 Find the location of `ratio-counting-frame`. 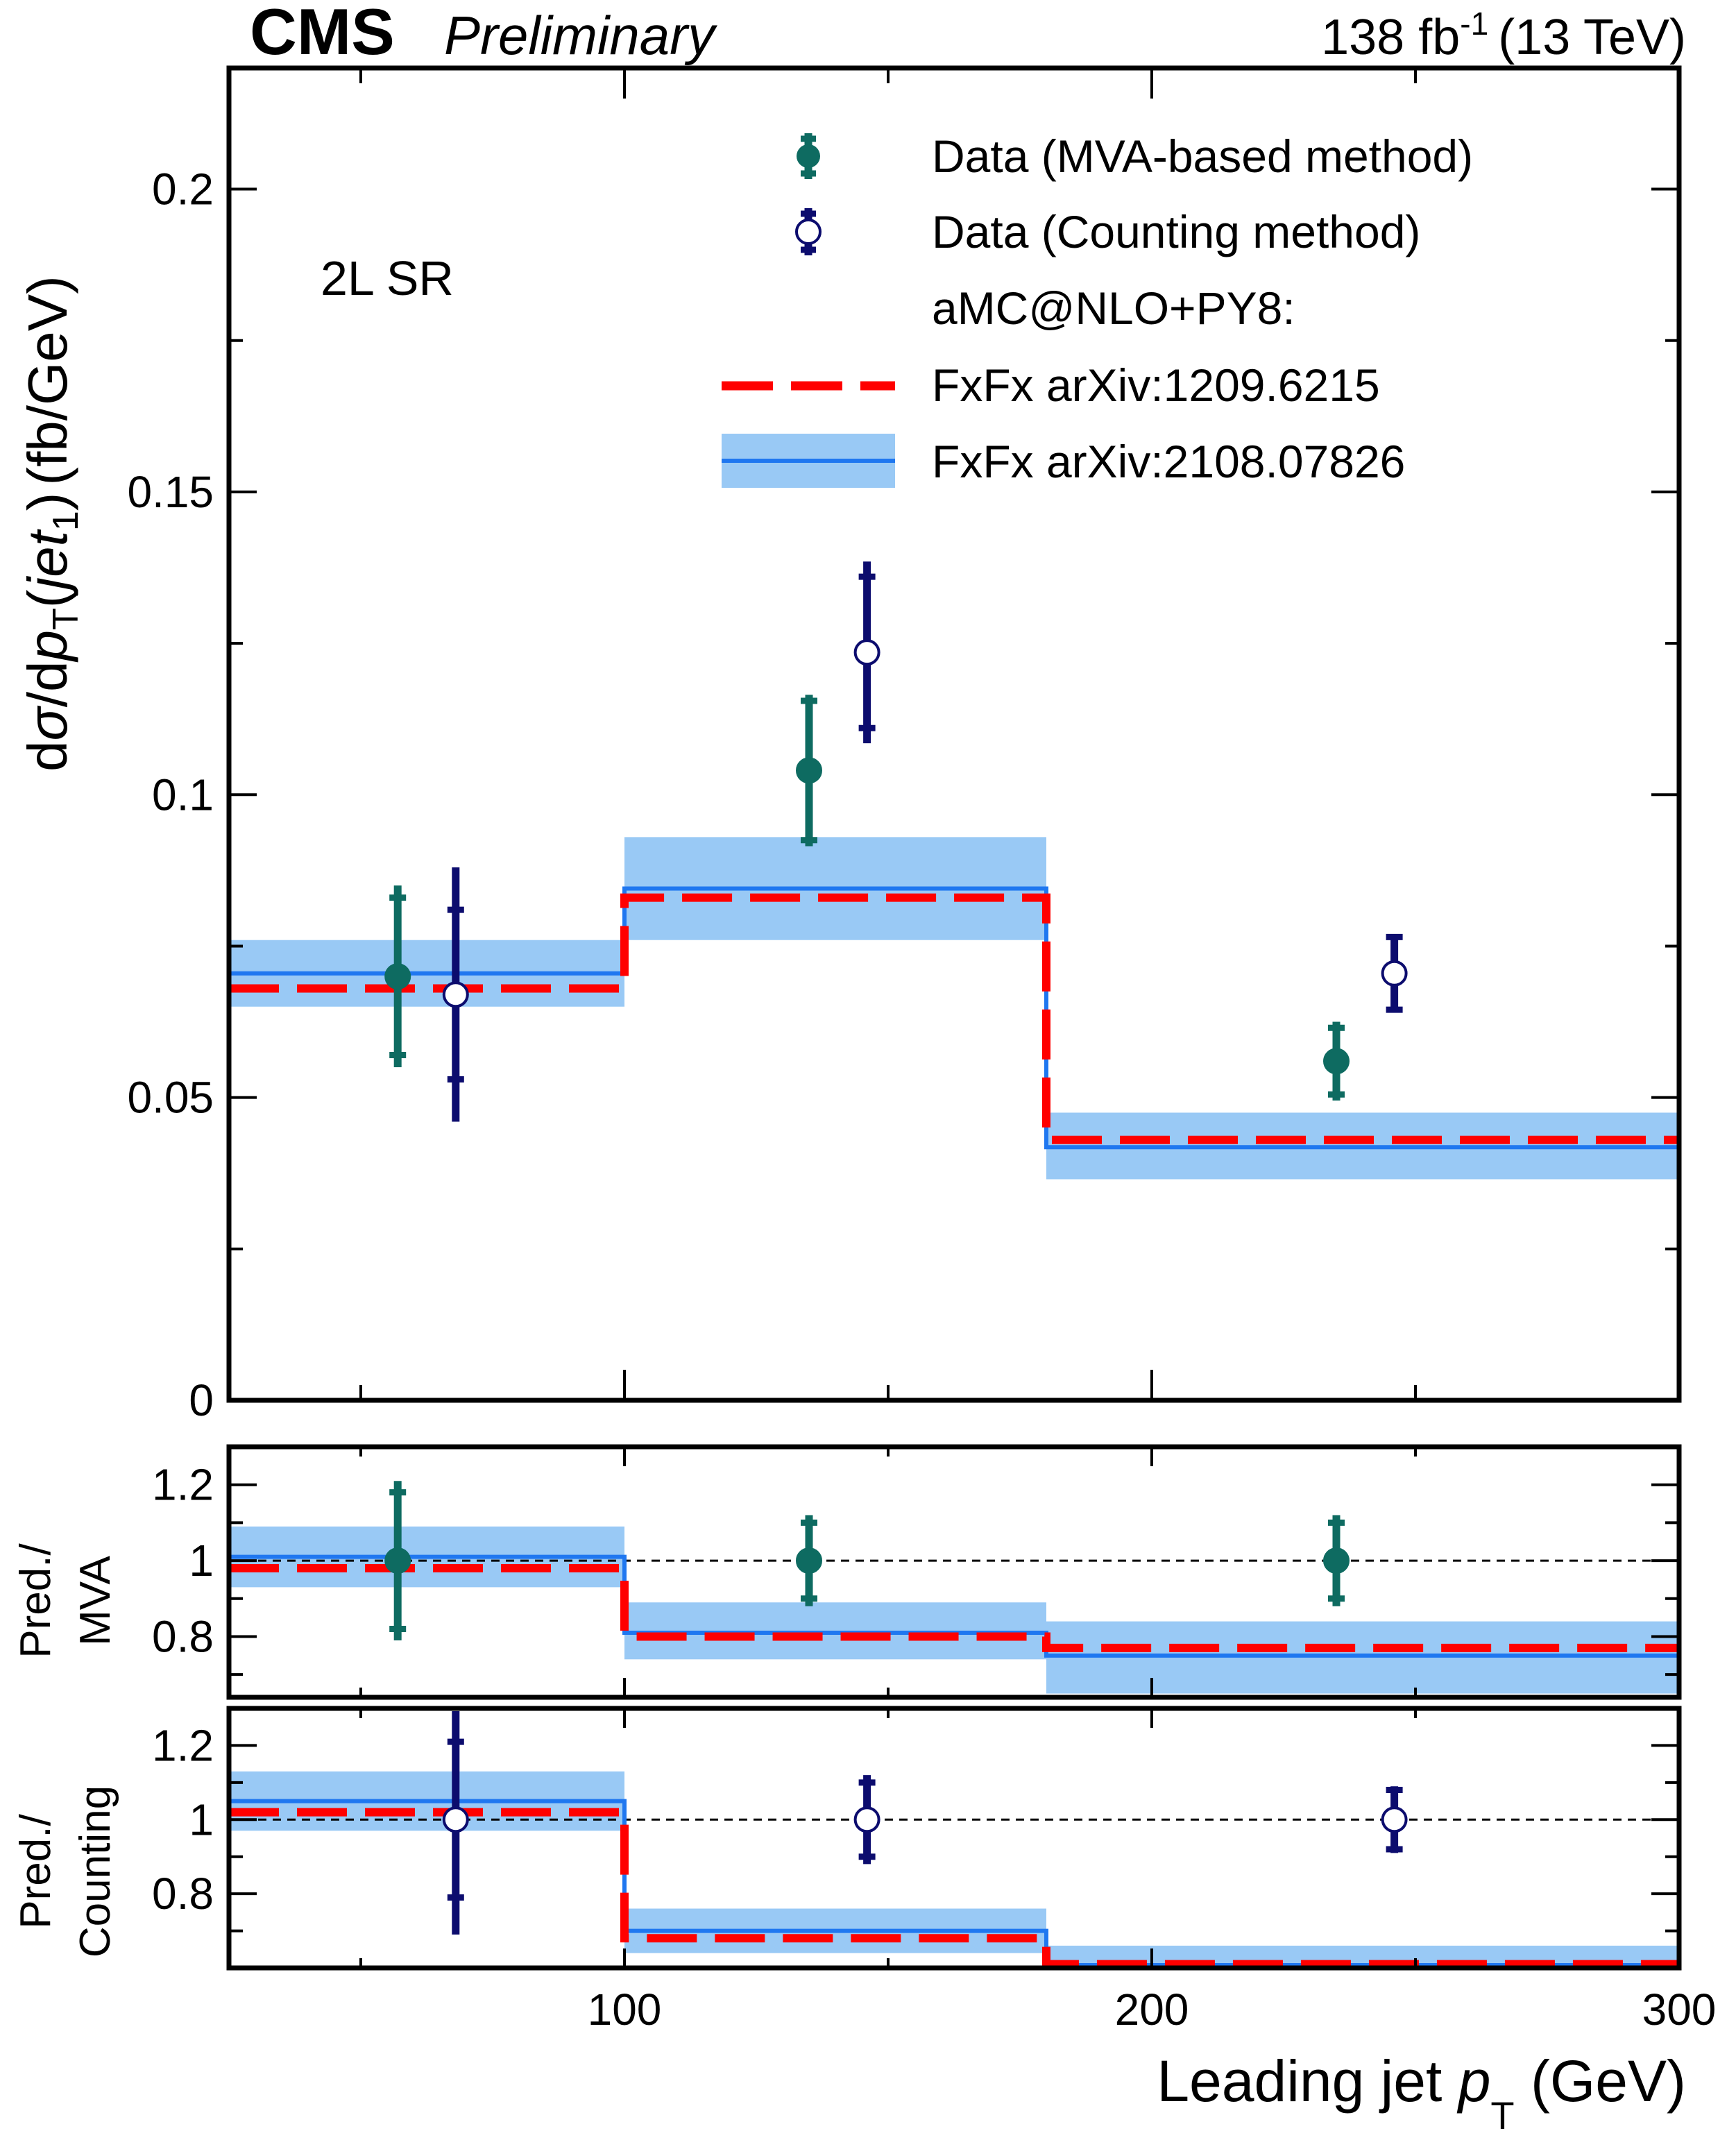

ratio-counting-frame is located at coordinates (954, 1838).